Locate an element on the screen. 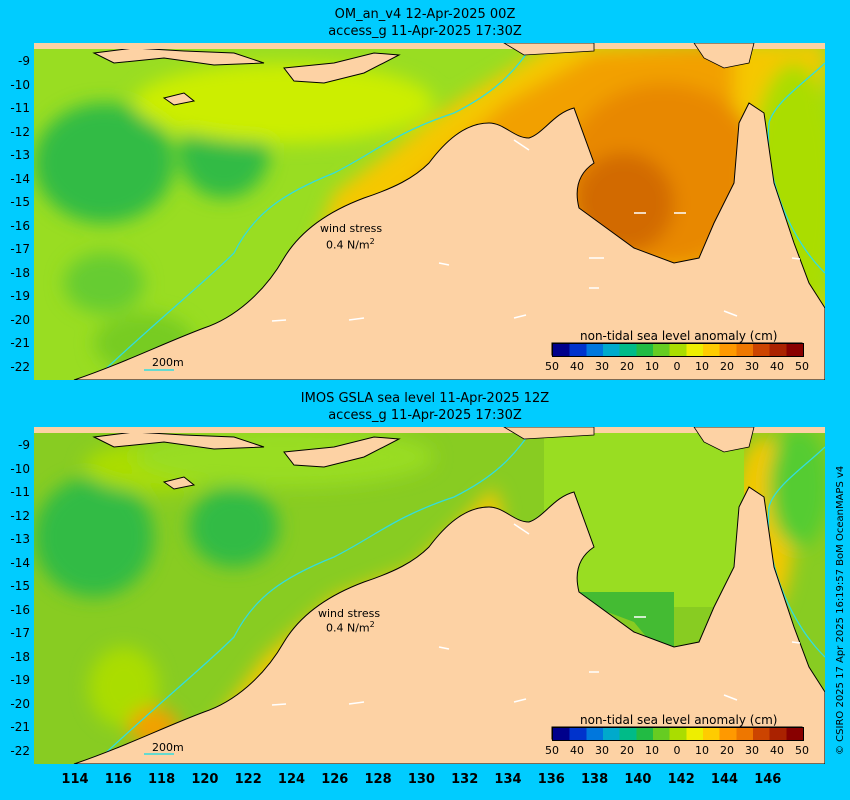  longitude-label: 114 is located at coordinates (75, 779).